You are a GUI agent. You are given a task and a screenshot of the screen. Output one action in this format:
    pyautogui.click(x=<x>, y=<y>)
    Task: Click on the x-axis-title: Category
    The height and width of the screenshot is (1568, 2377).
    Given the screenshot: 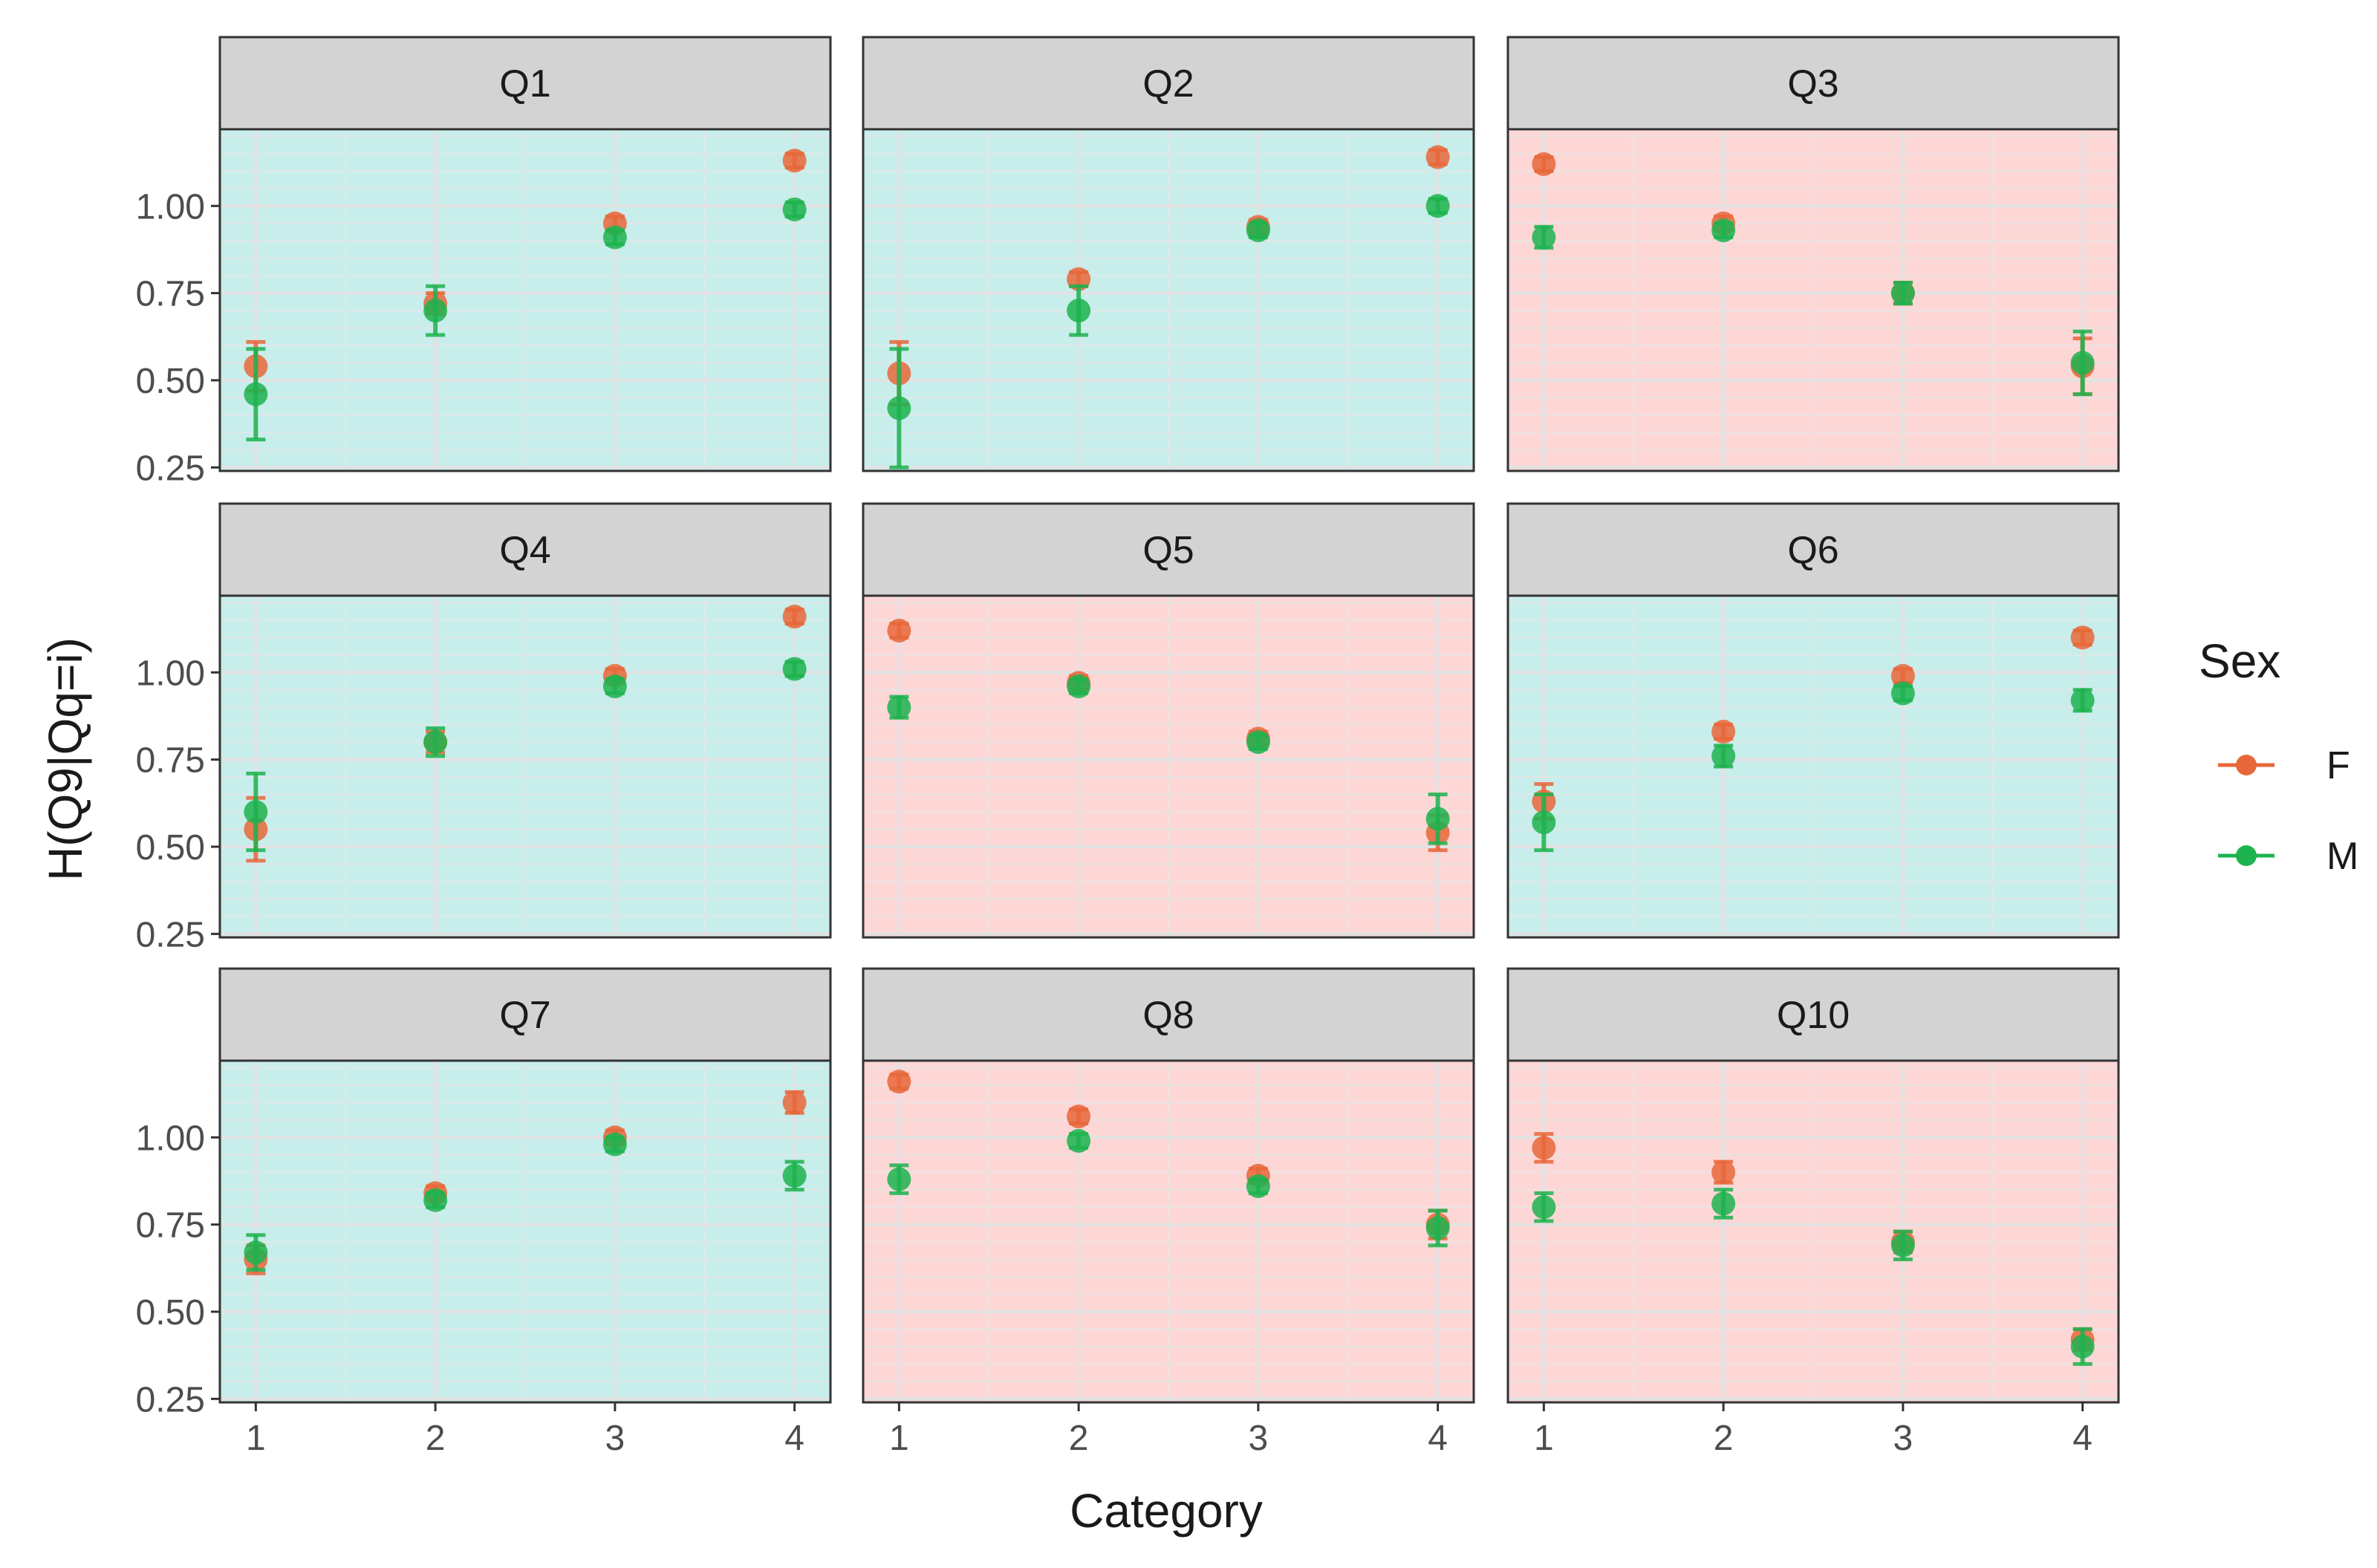 What is the action you would take?
    pyautogui.click(x=1166, y=1511)
    